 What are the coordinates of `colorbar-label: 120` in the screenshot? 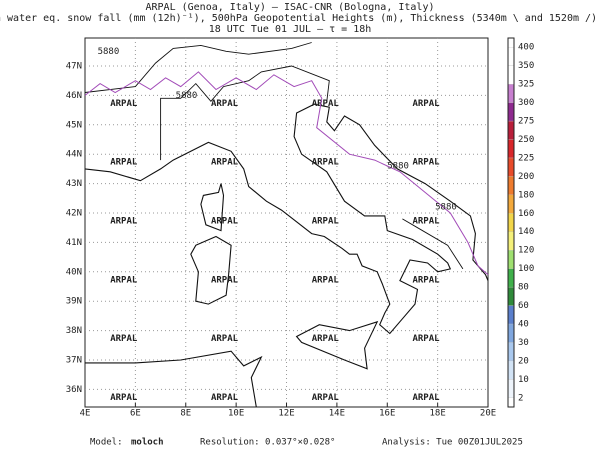 It's located at (526, 251).